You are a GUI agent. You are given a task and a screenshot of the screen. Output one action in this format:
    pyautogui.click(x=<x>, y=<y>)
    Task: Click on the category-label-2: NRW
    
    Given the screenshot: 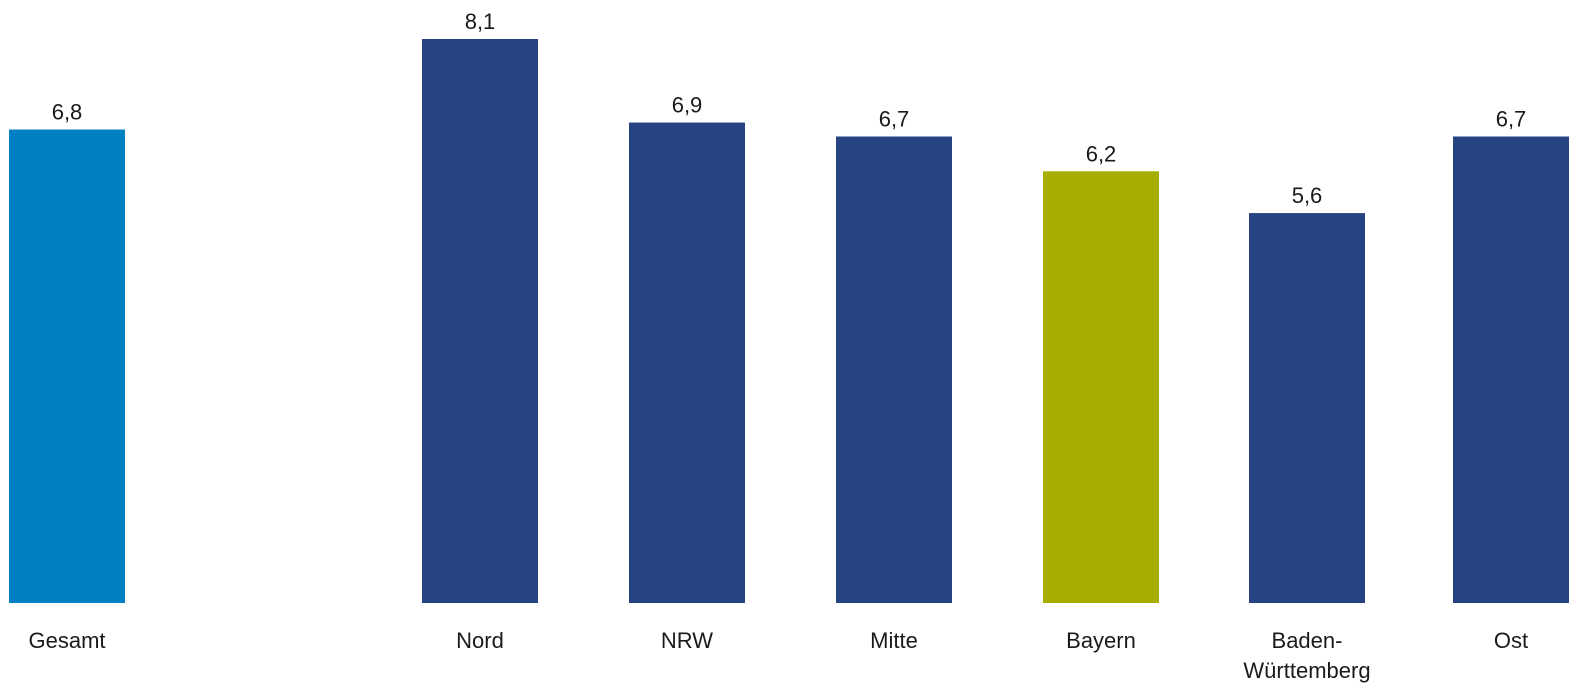 What is the action you would take?
    pyautogui.click(x=687, y=640)
    